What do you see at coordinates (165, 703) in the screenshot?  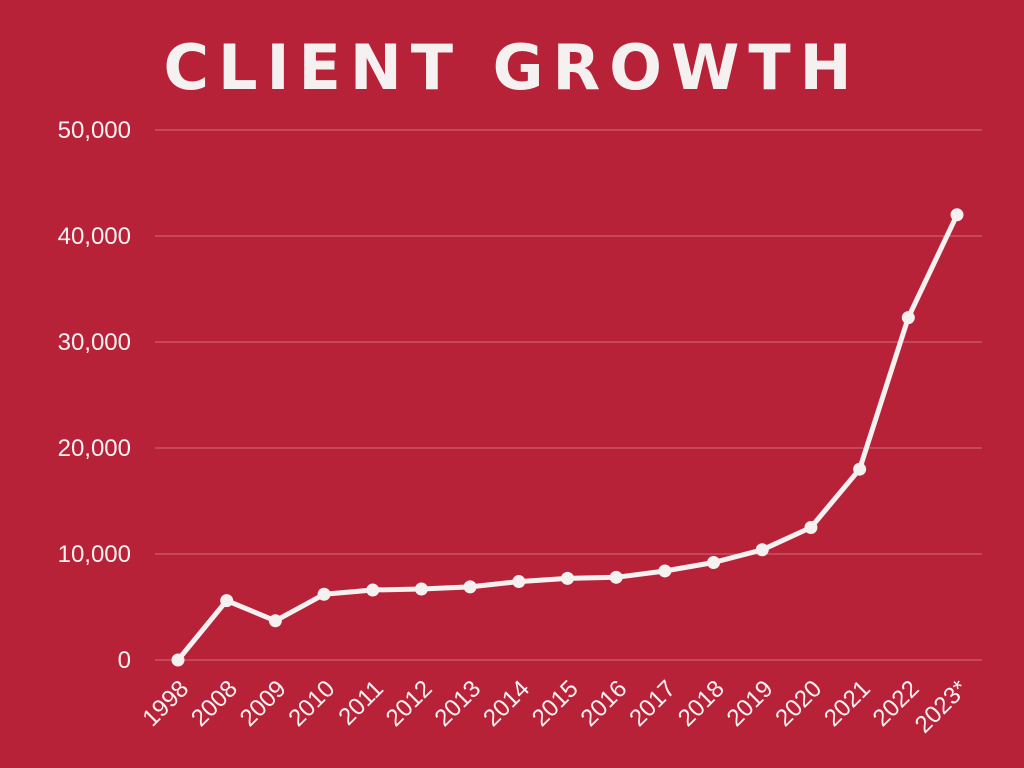 I see `x-tick-label: 1998` at bounding box center [165, 703].